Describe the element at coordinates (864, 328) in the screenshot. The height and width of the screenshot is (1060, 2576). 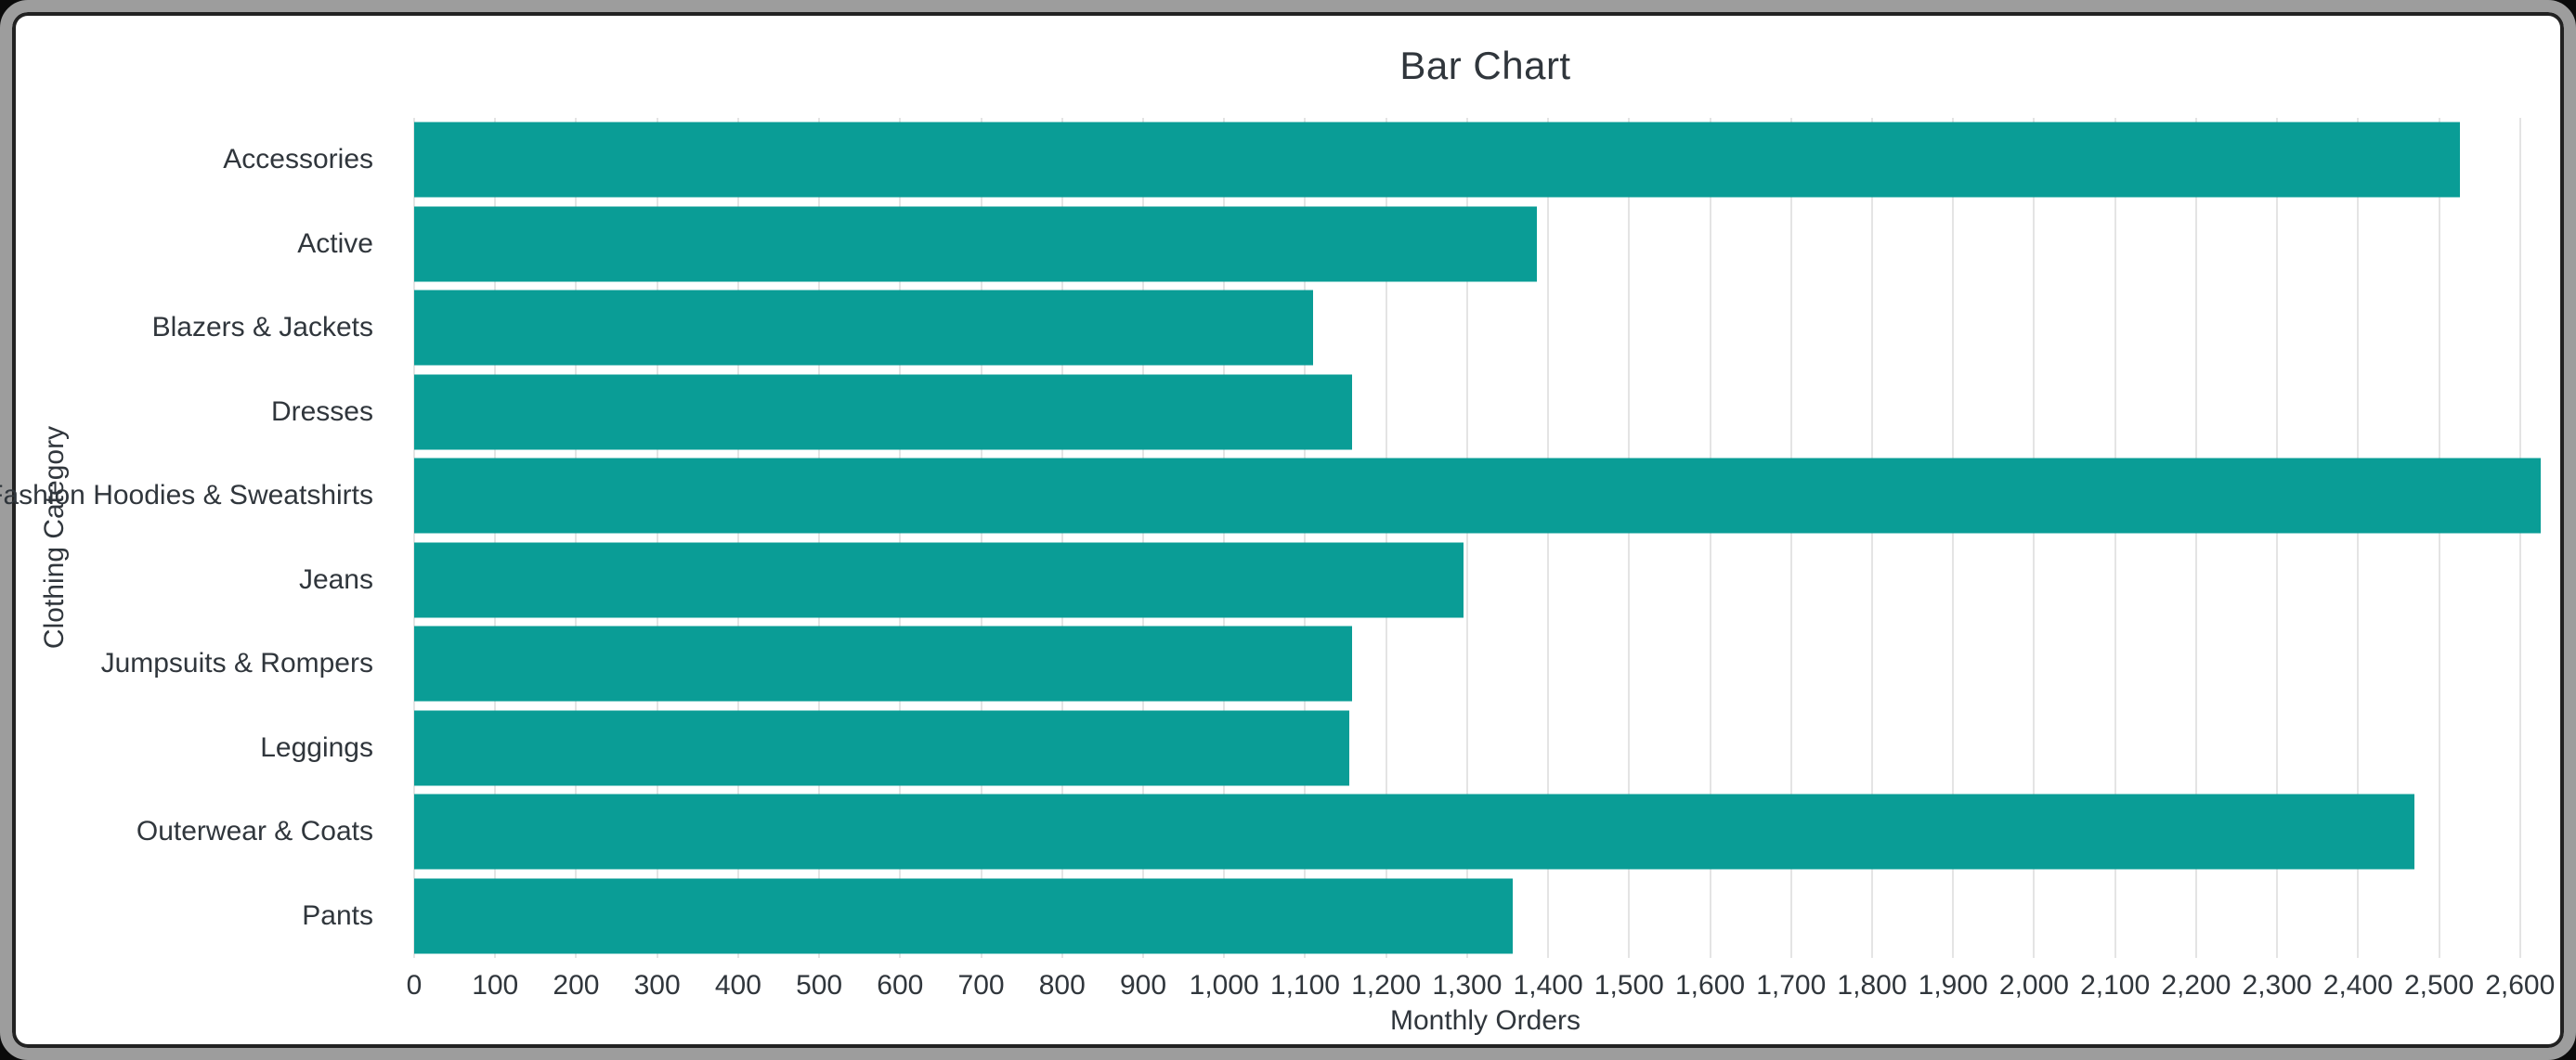
I see `bar-blazers-jackets` at that location.